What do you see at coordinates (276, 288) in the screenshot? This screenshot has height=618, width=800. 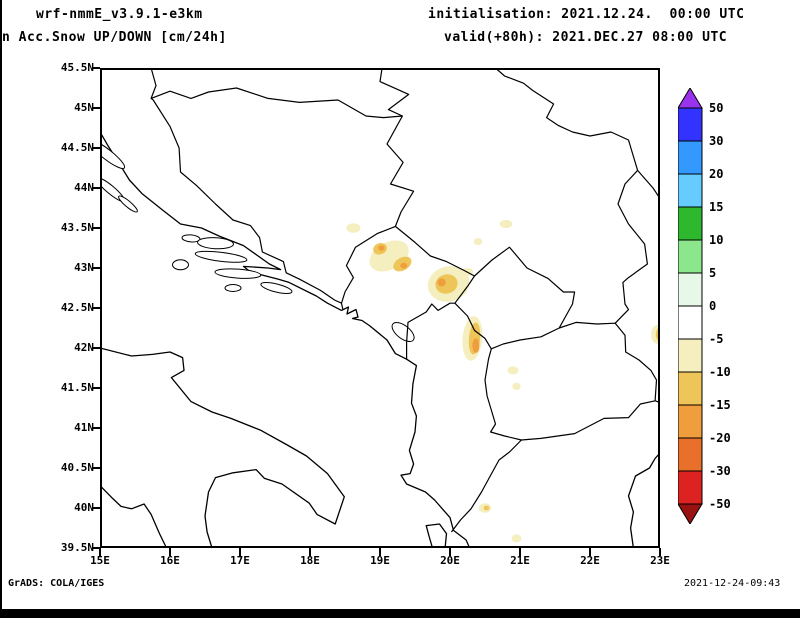 I see `island-mljet` at bounding box center [276, 288].